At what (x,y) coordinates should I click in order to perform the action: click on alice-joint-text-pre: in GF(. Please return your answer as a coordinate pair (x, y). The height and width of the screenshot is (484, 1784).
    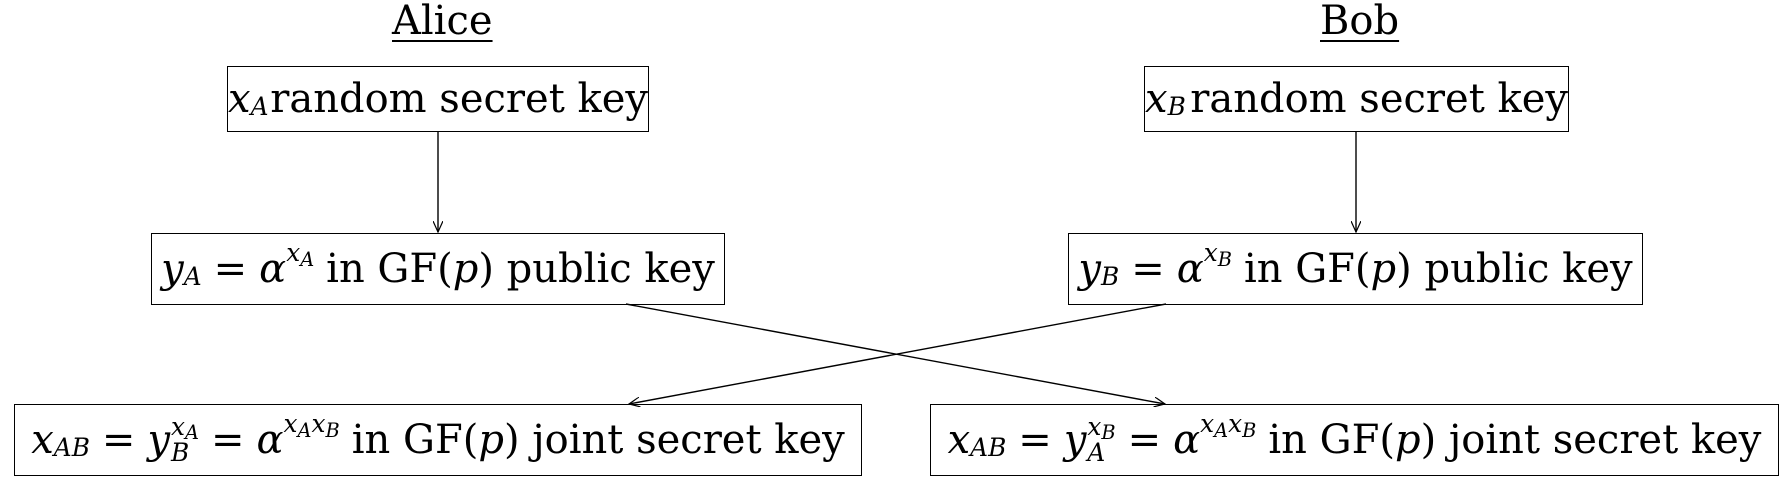
    Looking at the image, I should click on (415, 440).